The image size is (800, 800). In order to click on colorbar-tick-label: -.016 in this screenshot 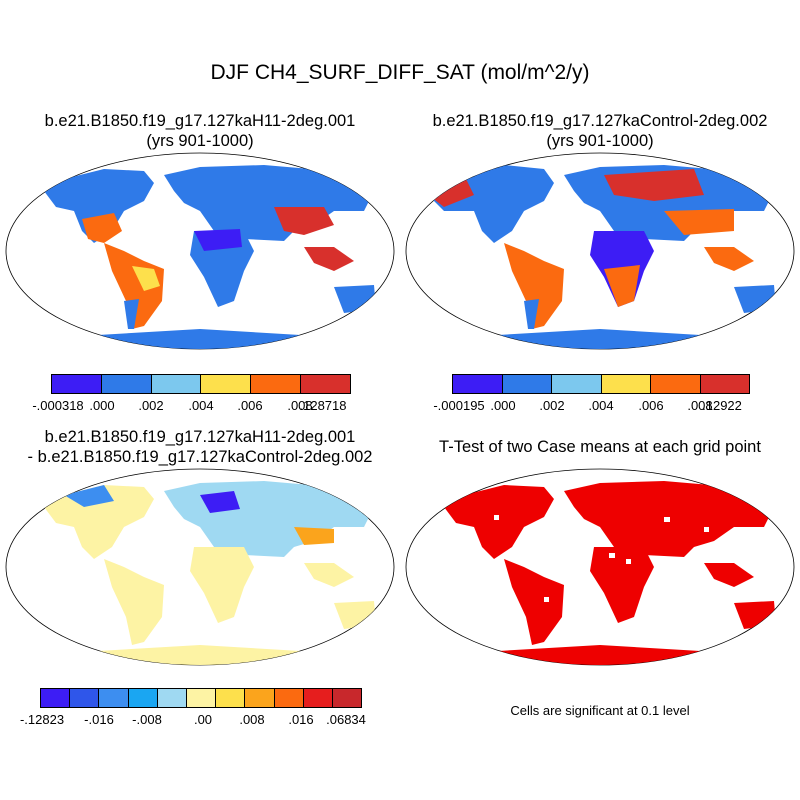, I will do `click(99, 719)`.